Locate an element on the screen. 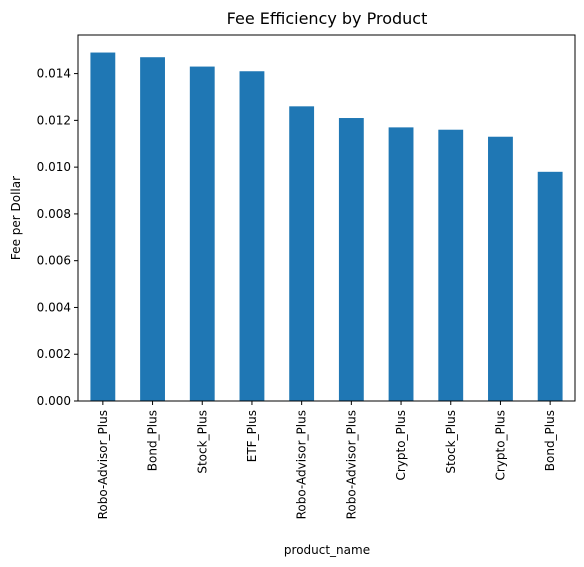 This screenshot has width=584, height=567. y-axis-ticks: 0.000 0.002 0.004 0.006 0.008 0.010 0.012 0.014 is located at coordinates (57, 237).